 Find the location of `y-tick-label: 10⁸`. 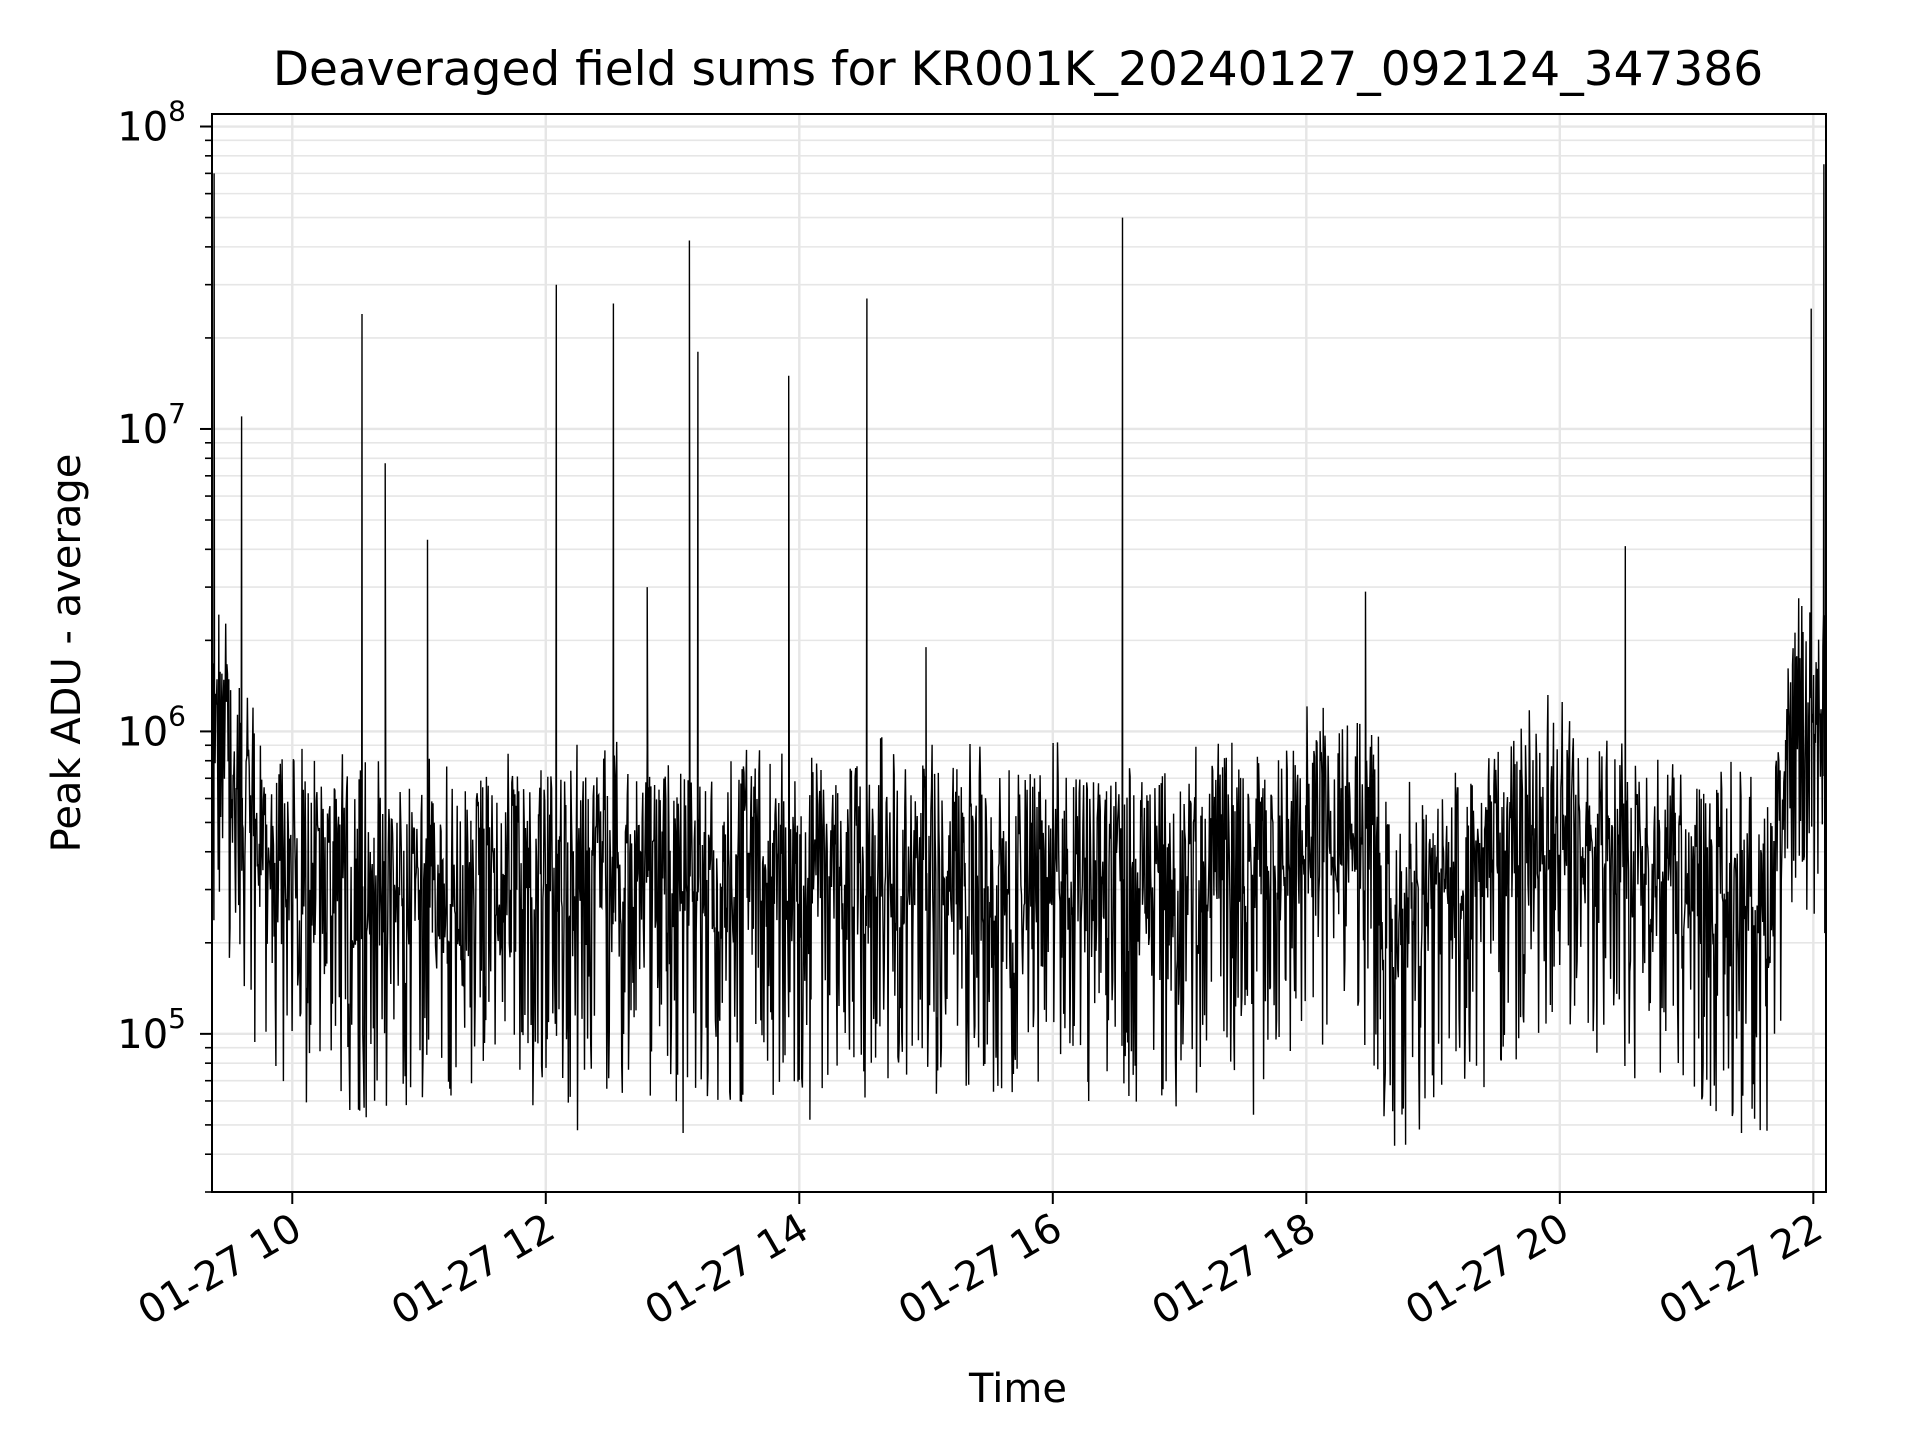

y-tick-label: 10⁸ is located at coordinates (151, 123).